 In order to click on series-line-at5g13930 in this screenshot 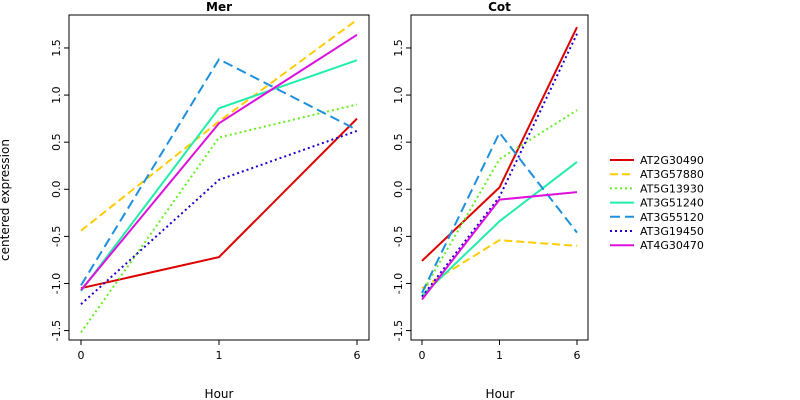, I will do `click(499, 201)`.